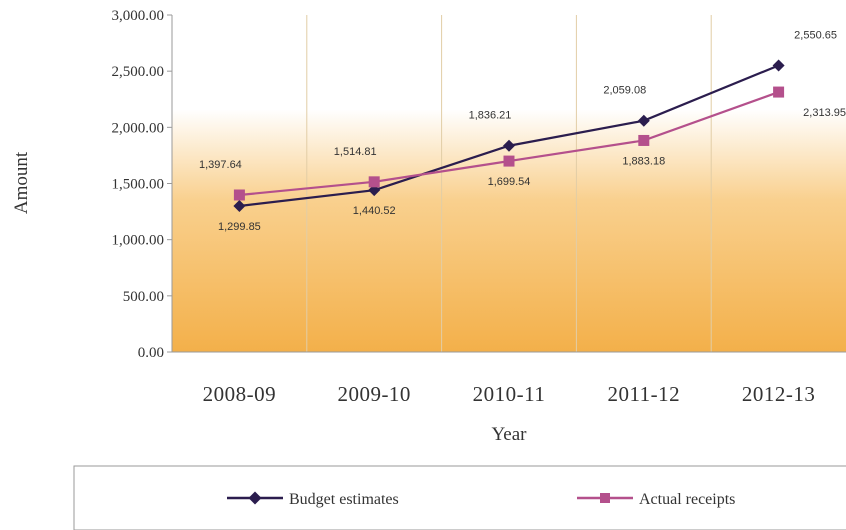 The image size is (846, 530). Describe the element at coordinates (239, 227) in the screenshot. I see `data-label-budget-estimates: 1,299.85` at that location.